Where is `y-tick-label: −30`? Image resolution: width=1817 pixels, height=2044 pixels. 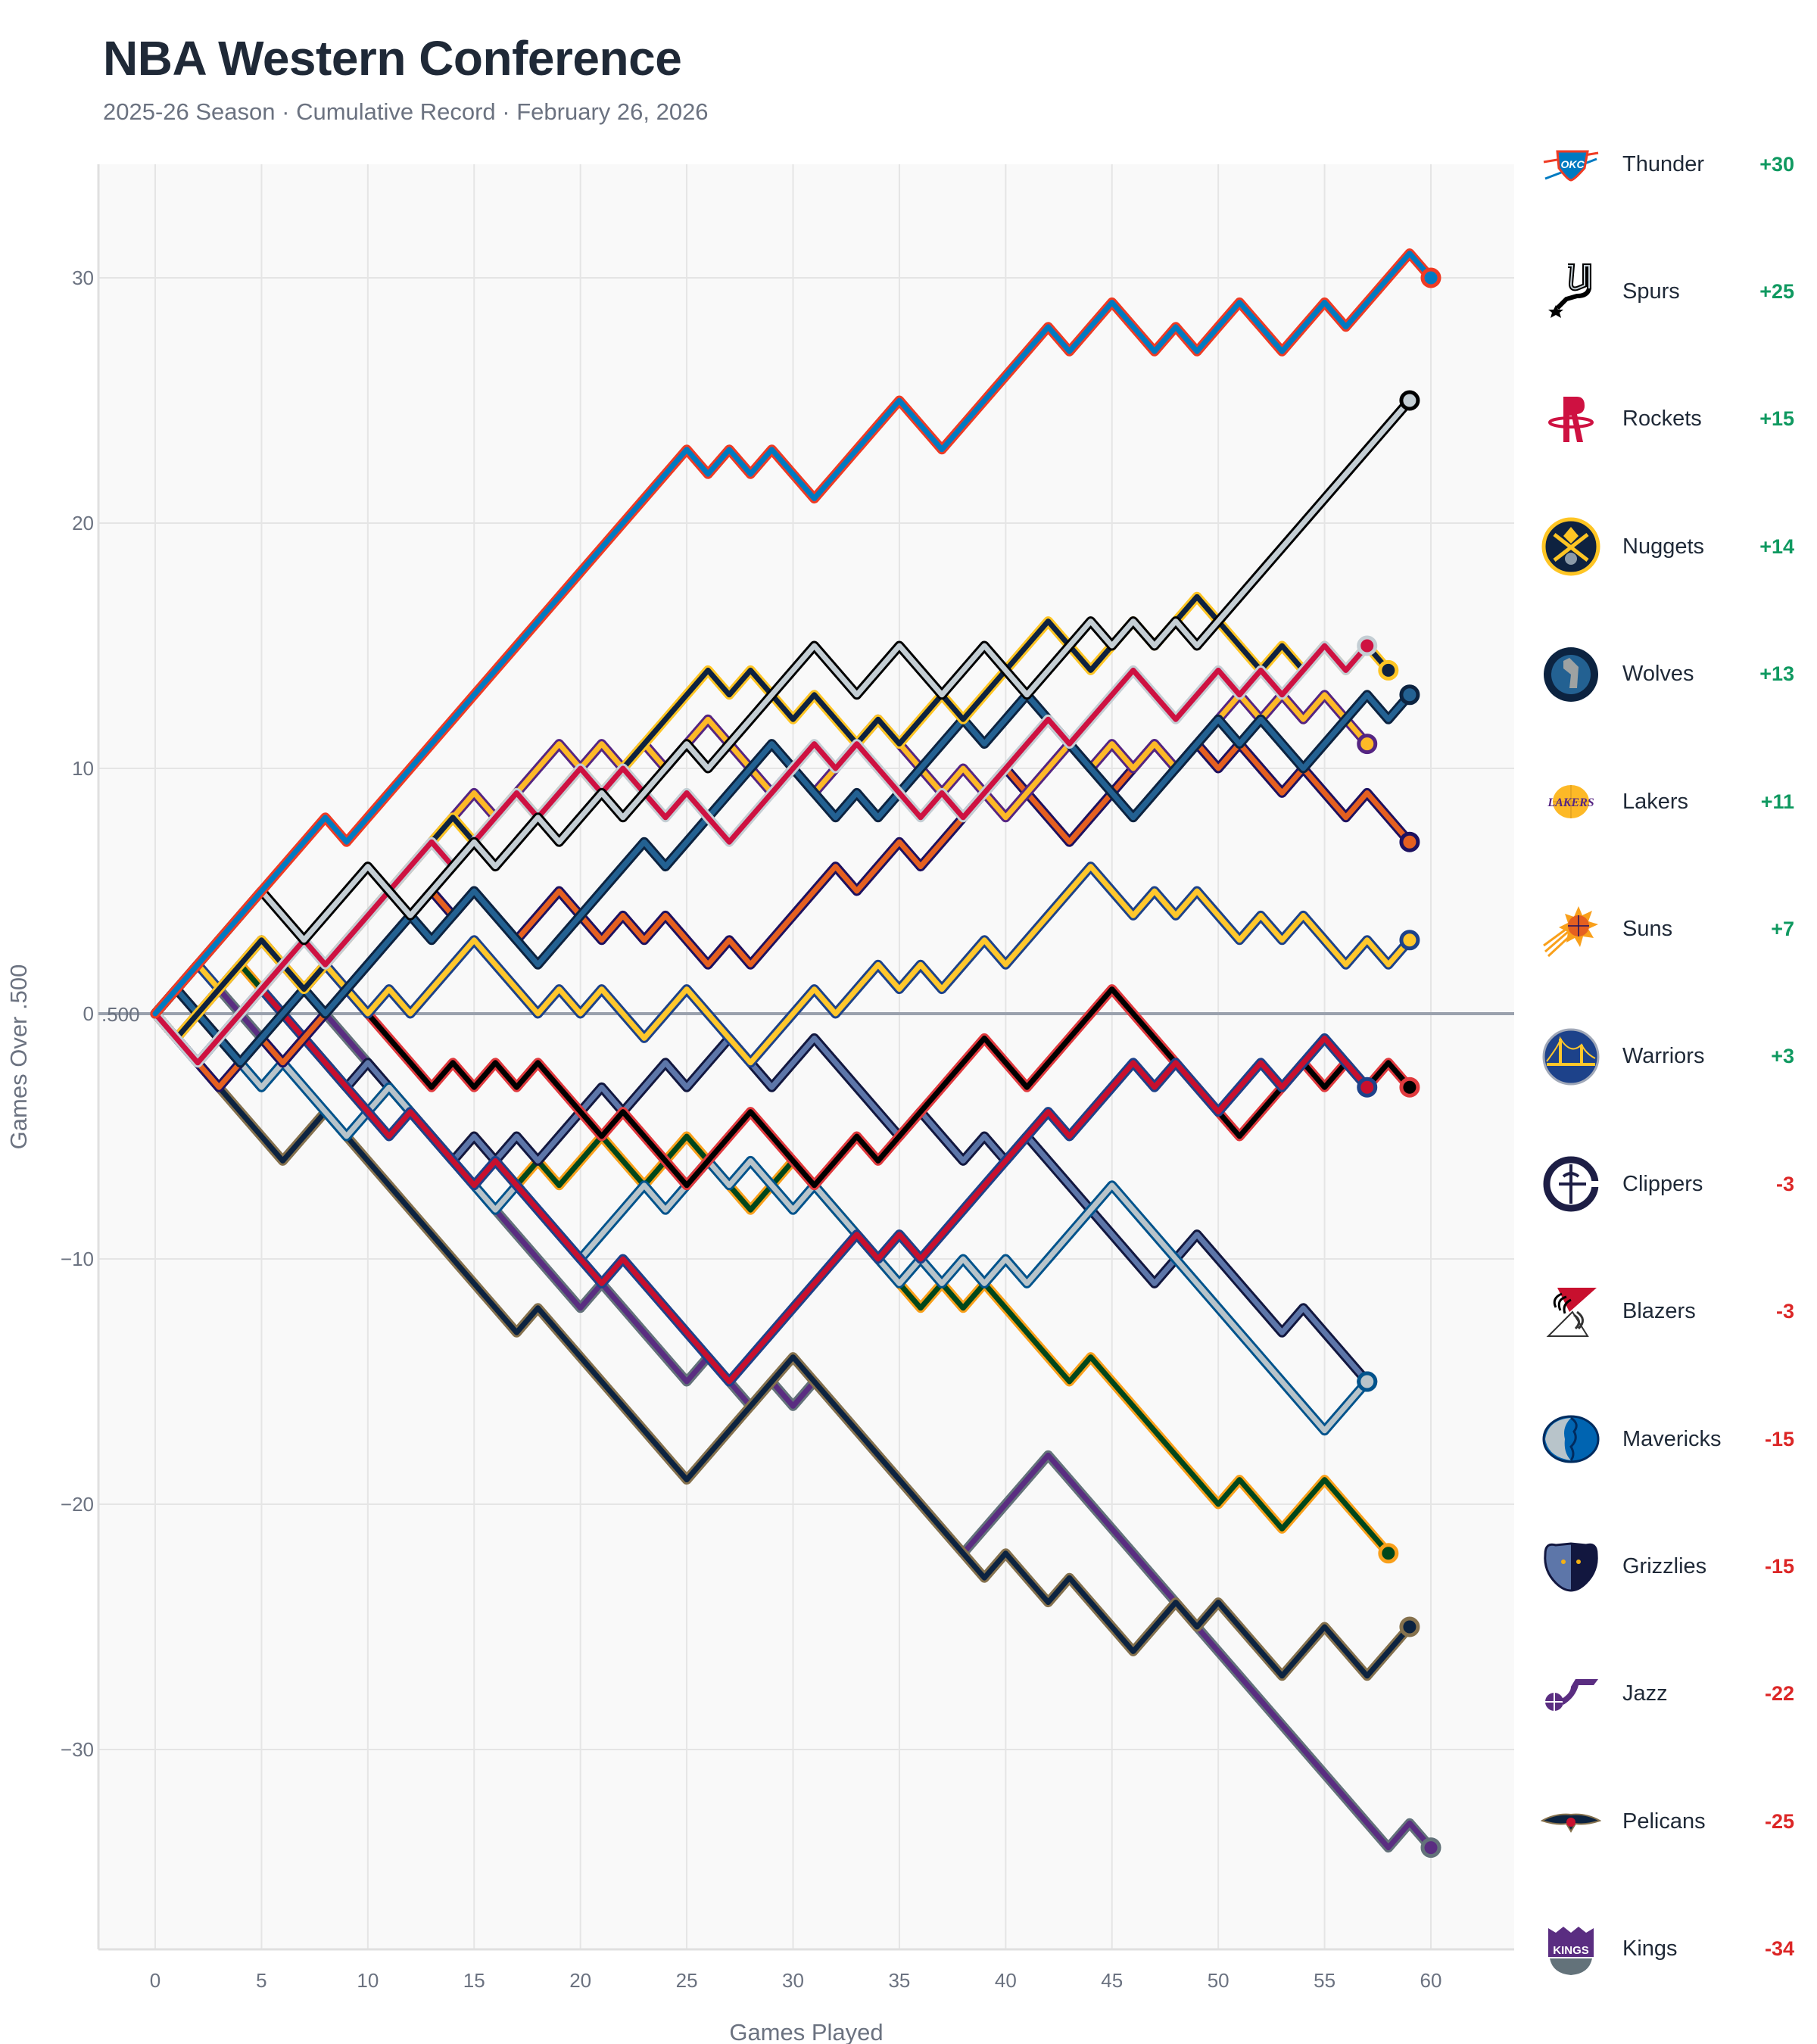 y-tick-label: −30 is located at coordinates (77, 1749).